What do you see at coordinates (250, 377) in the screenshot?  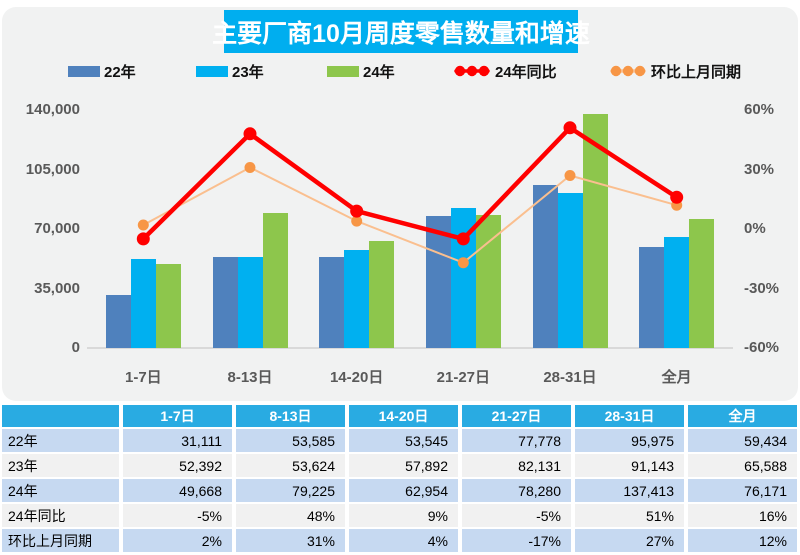 I see `x-category-label: 8-13日` at bounding box center [250, 377].